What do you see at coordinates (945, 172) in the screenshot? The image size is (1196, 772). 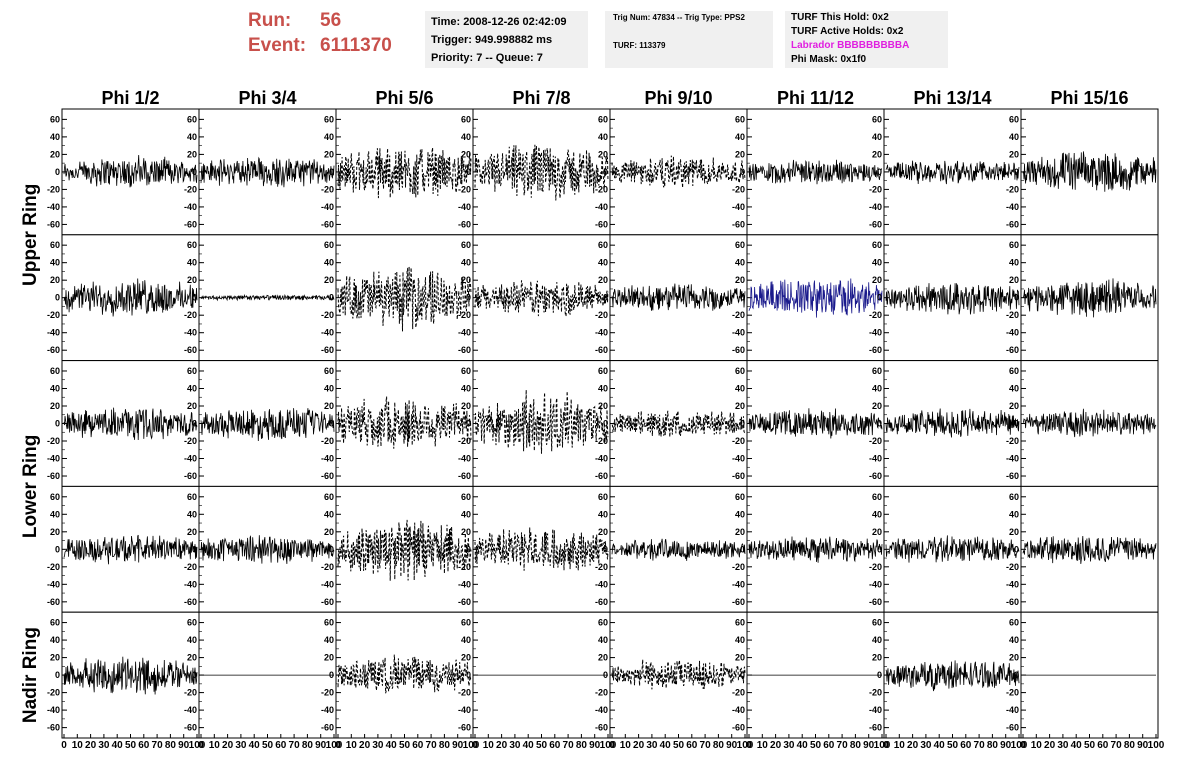 I see `waveform-panel-r1-c7: -60 -40 -20 0 20 40 60` at bounding box center [945, 172].